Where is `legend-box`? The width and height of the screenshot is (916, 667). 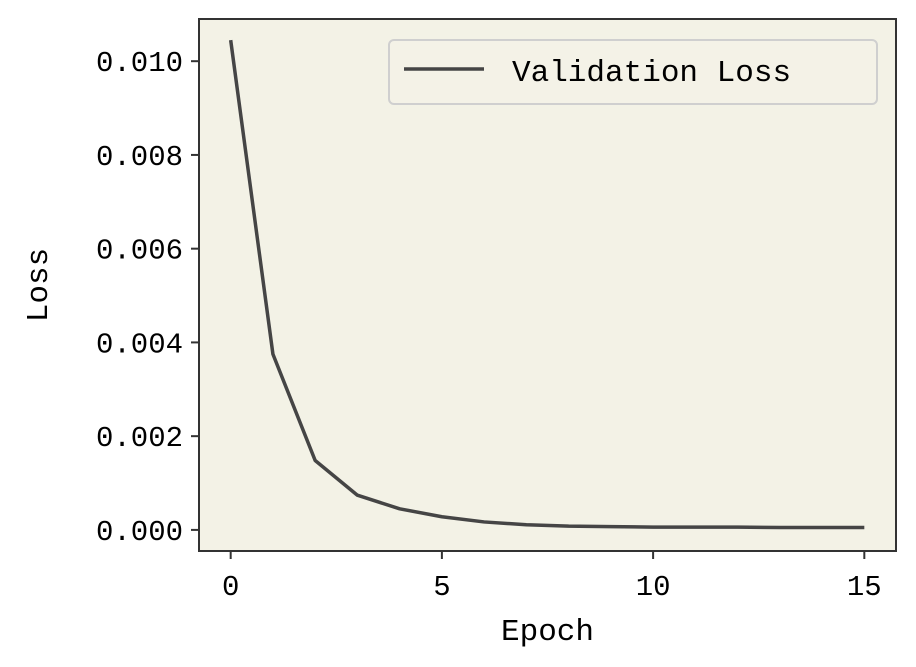
legend-box is located at coordinates (633, 72).